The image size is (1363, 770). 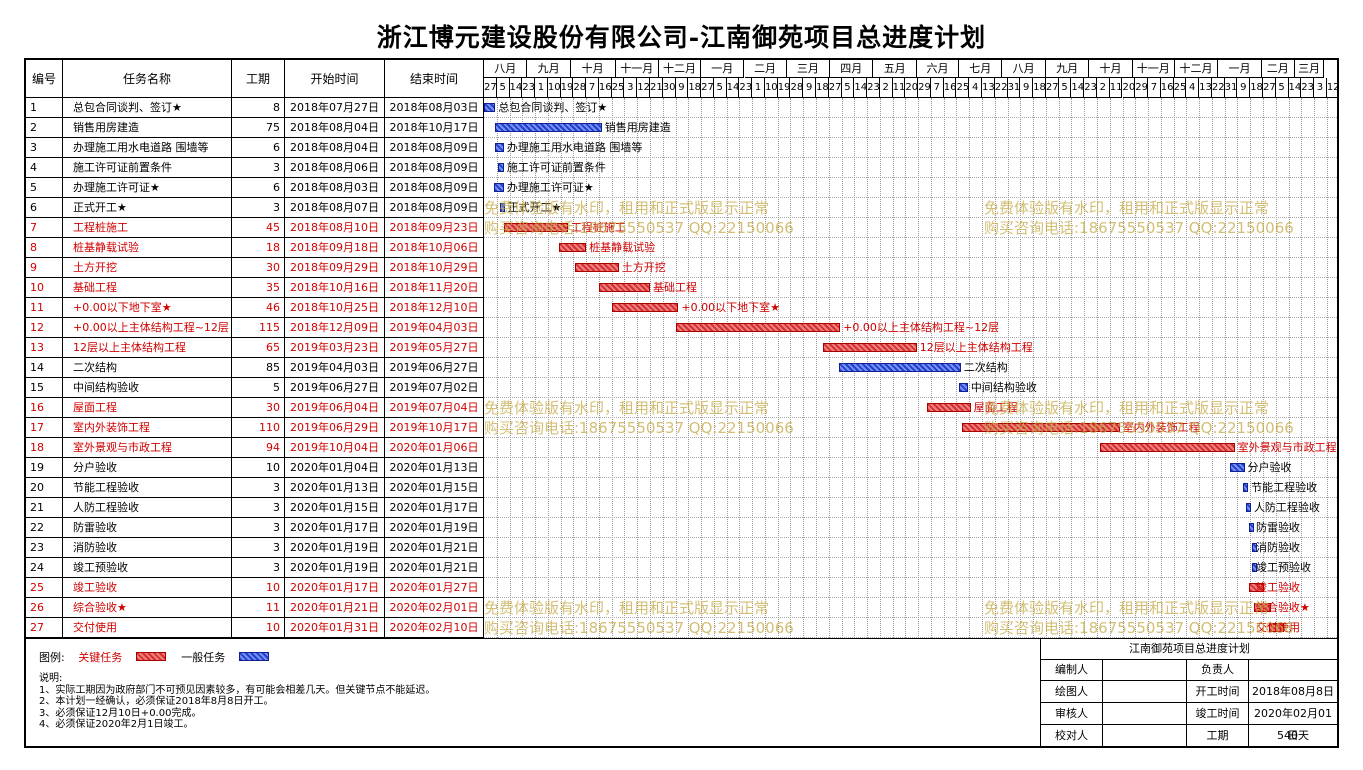 I want to click on table-row: 6 正式开工★ 3 2018年08月07日 2018年08月09日, so click(x=255, y=208).